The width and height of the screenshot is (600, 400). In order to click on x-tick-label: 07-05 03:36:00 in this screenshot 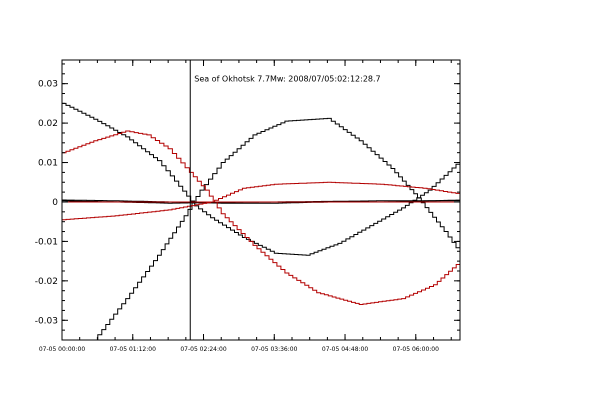, I will do `click(274, 349)`.